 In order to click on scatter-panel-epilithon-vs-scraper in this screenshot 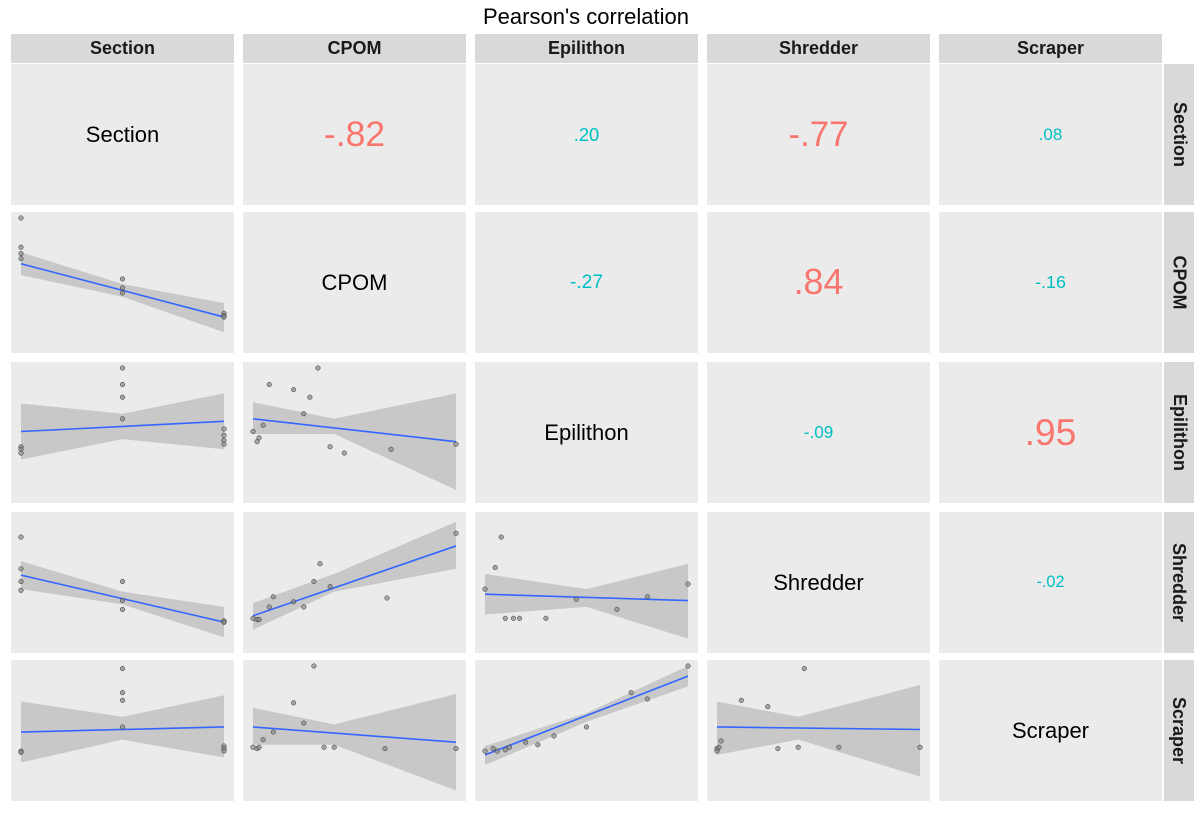, I will do `click(586, 730)`.